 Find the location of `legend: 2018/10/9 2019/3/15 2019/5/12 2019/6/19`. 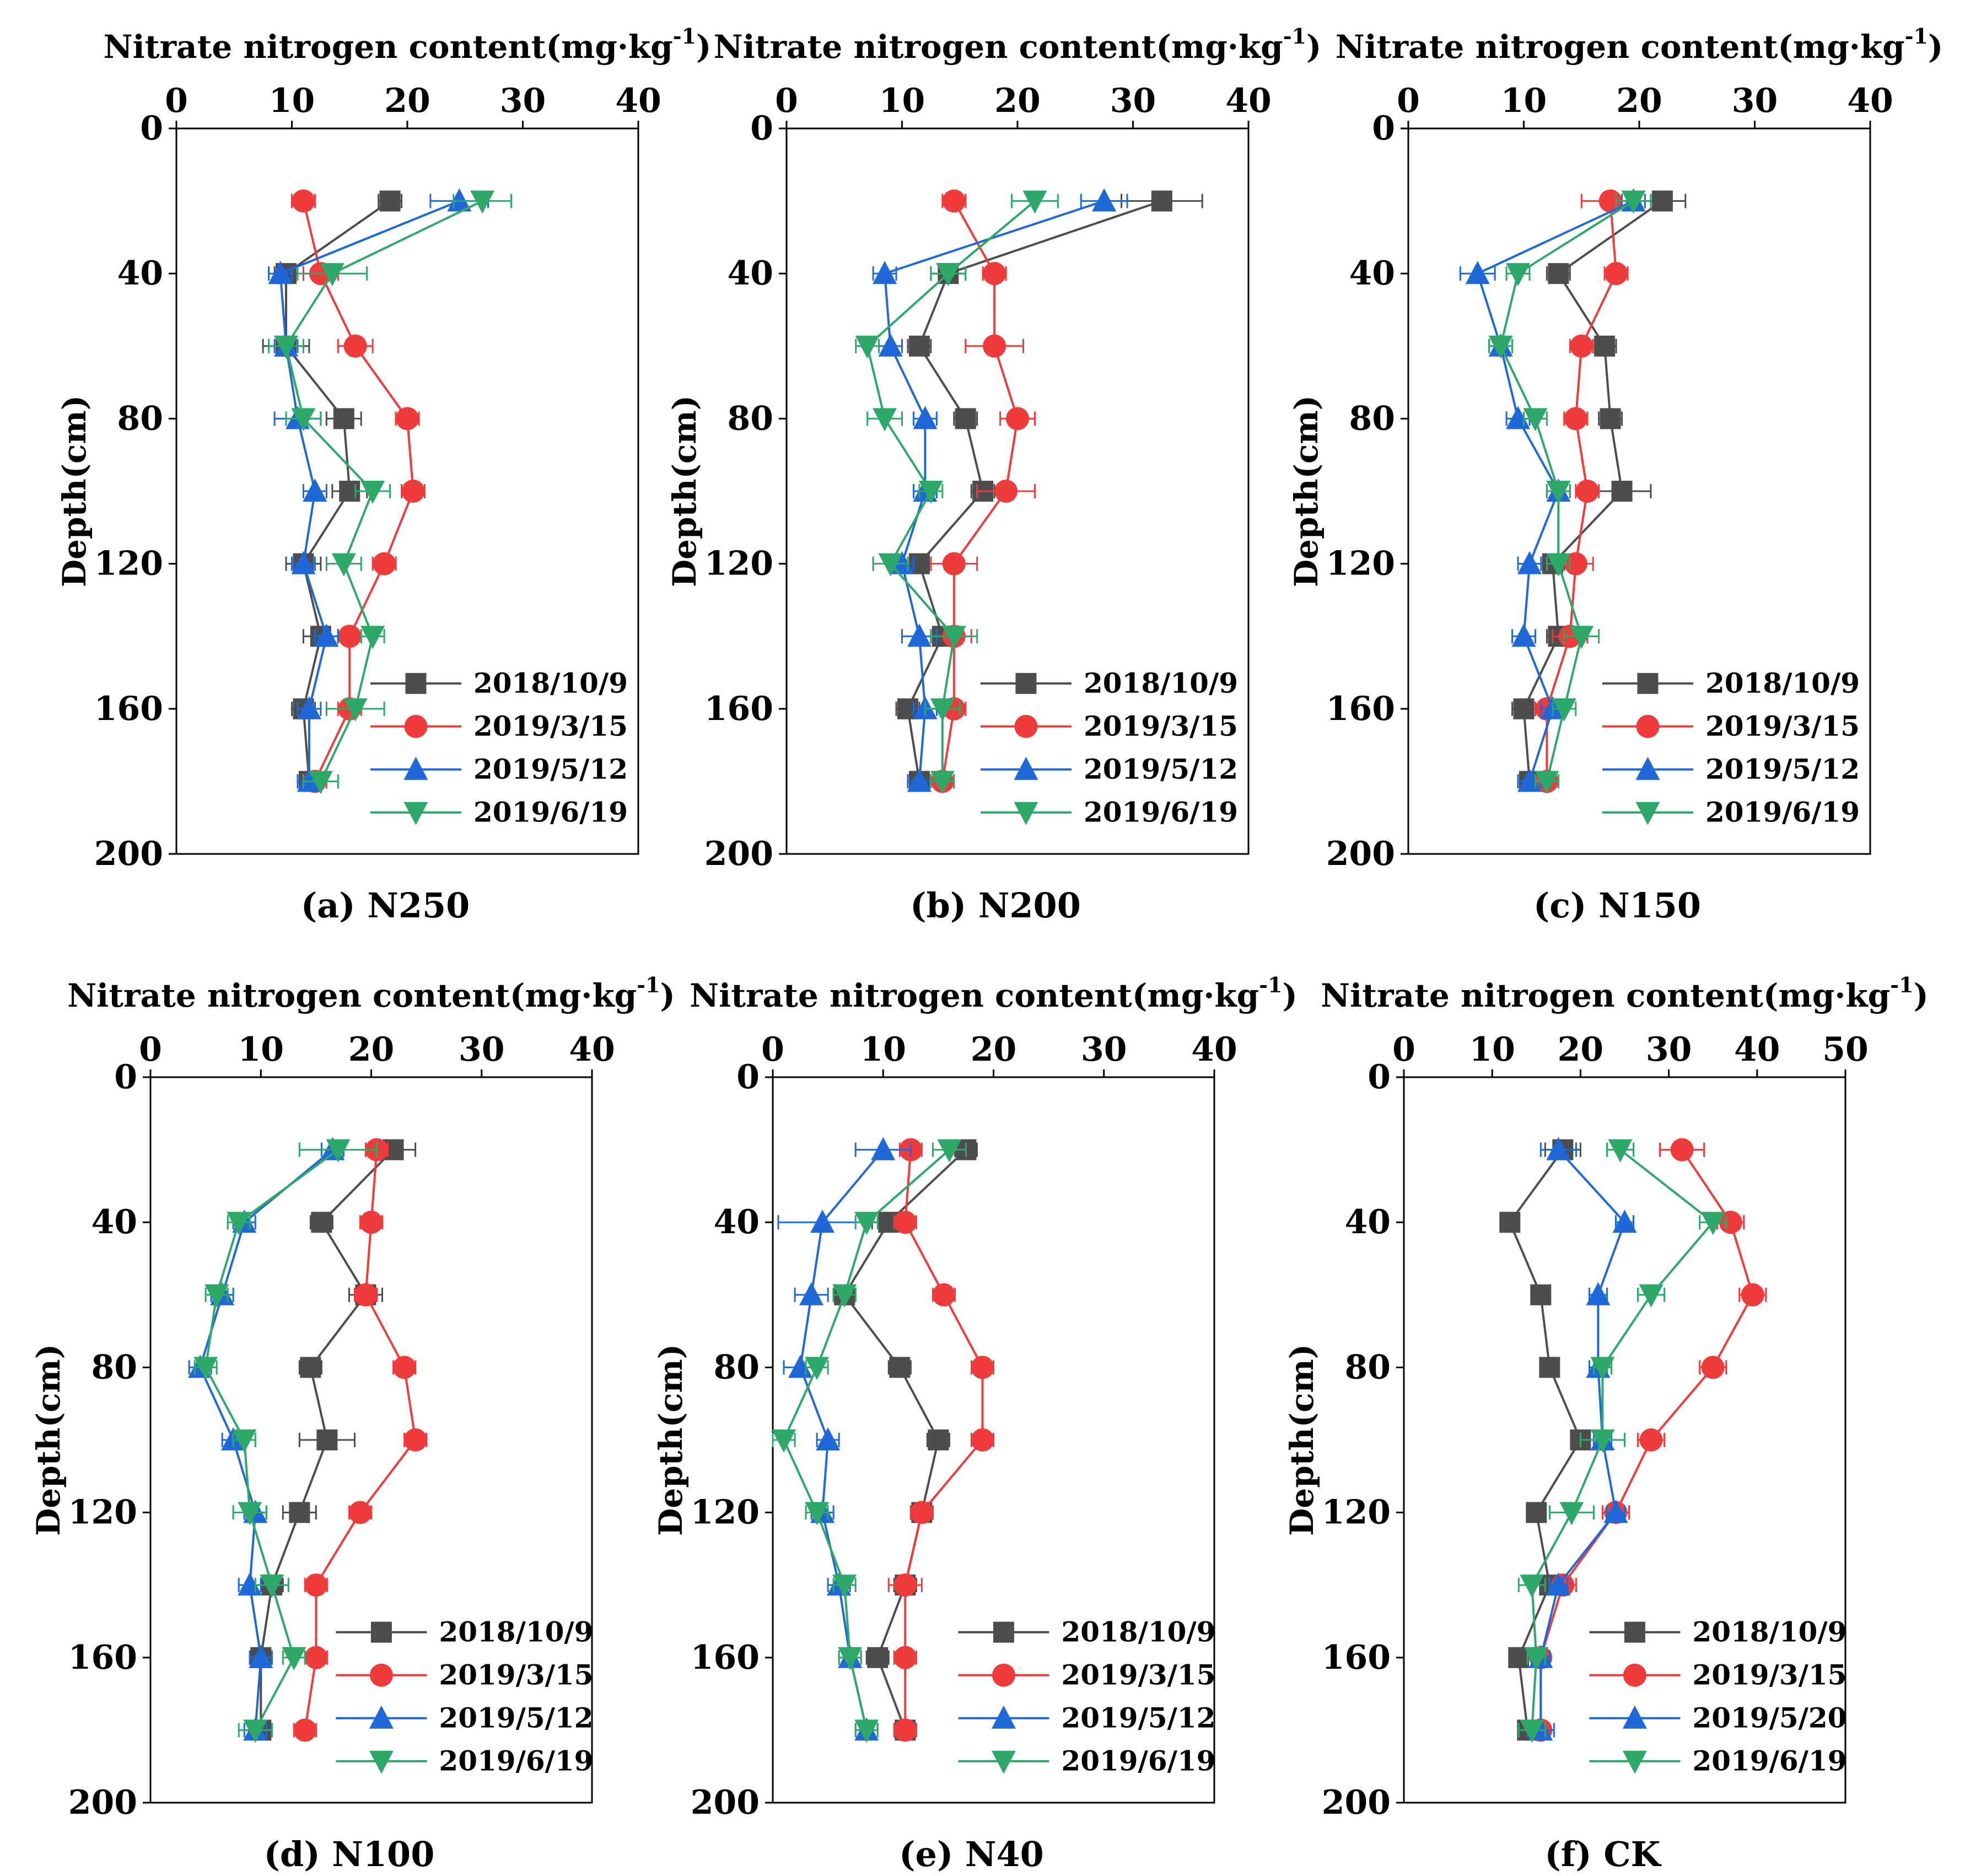

legend: 2018/10/9 2019/3/15 2019/5/12 2019/6/19 is located at coordinates (1731, 748).